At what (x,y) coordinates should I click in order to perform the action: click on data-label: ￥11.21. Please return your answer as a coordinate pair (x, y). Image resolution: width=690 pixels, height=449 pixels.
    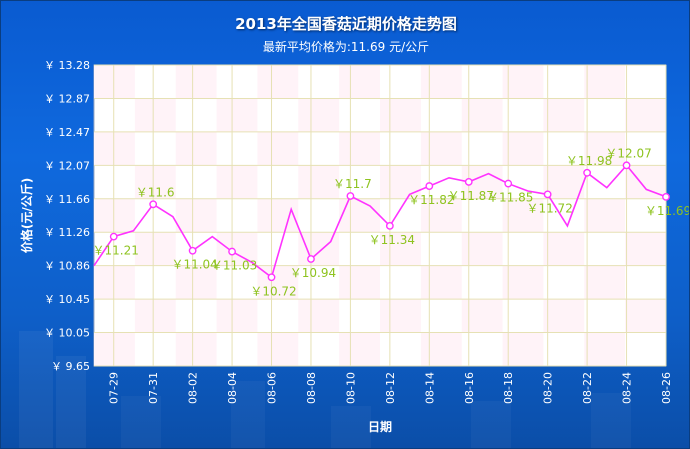
    Looking at the image, I should click on (116, 251).